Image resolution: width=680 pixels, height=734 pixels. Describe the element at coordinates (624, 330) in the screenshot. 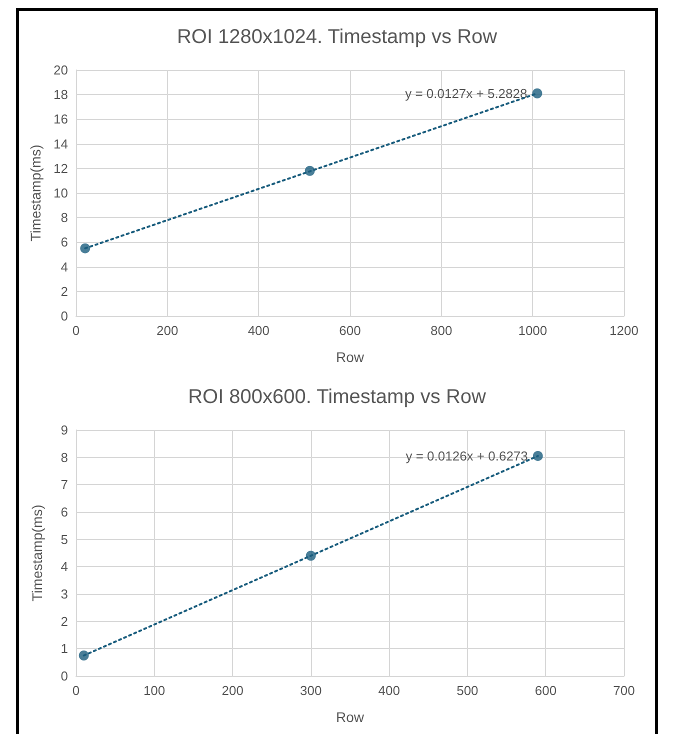

I see `x-tick-label: 1200` at that location.